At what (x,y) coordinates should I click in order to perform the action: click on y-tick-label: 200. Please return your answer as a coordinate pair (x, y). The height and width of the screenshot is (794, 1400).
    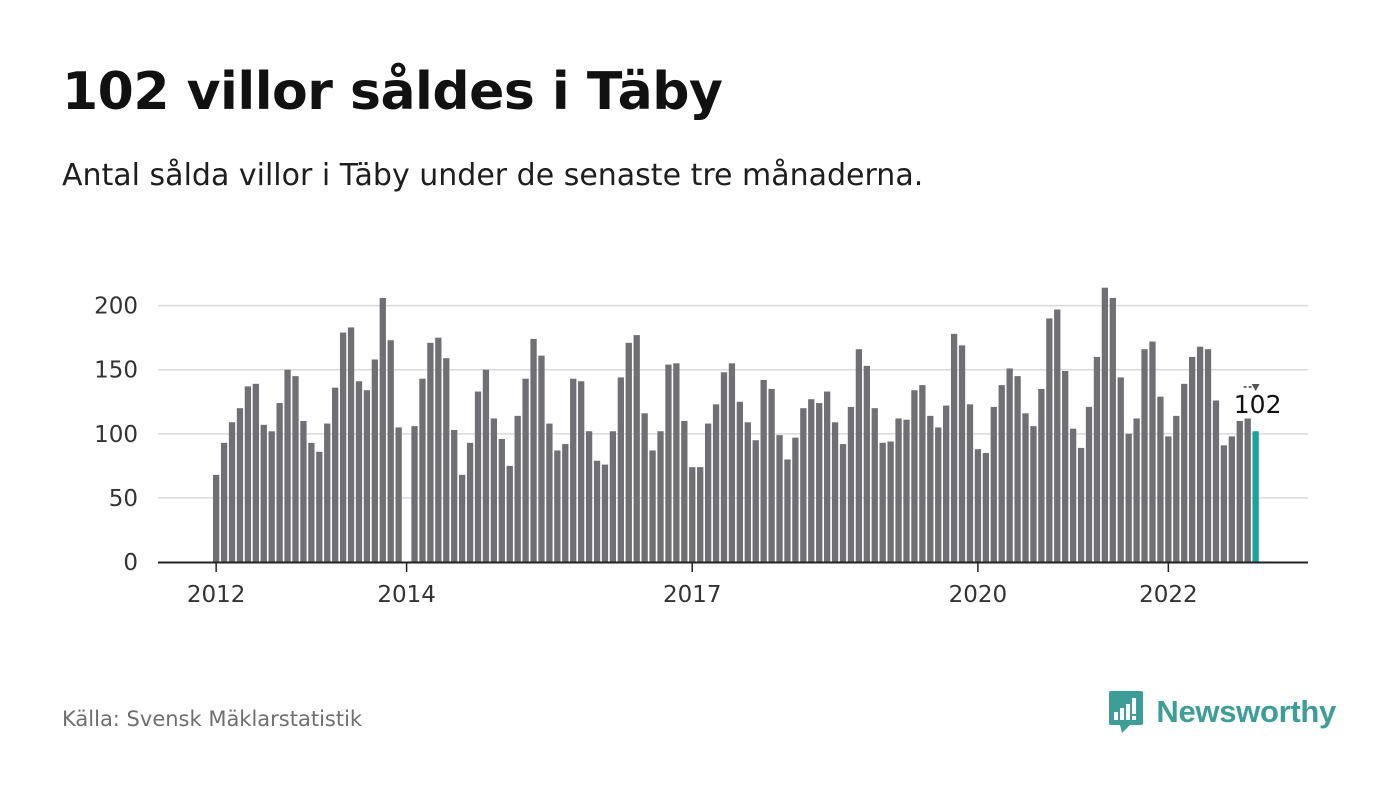
    Looking at the image, I should click on (116, 307).